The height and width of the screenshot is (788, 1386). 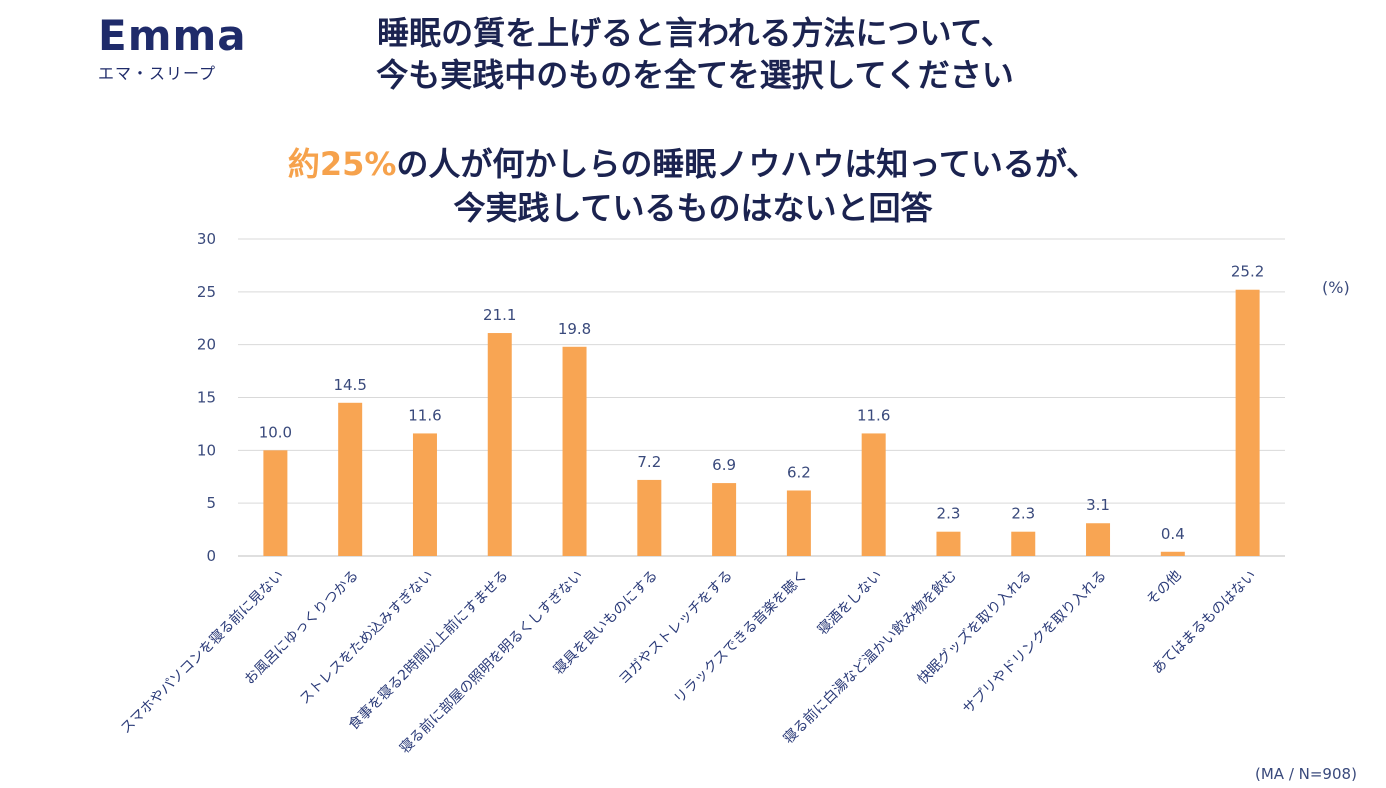 What do you see at coordinates (747, 164) in the screenshot?
I see `headline-line-1-rest: の人が何かしらの睡眠ノウハウは知っているが、` at bounding box center [747, 164].